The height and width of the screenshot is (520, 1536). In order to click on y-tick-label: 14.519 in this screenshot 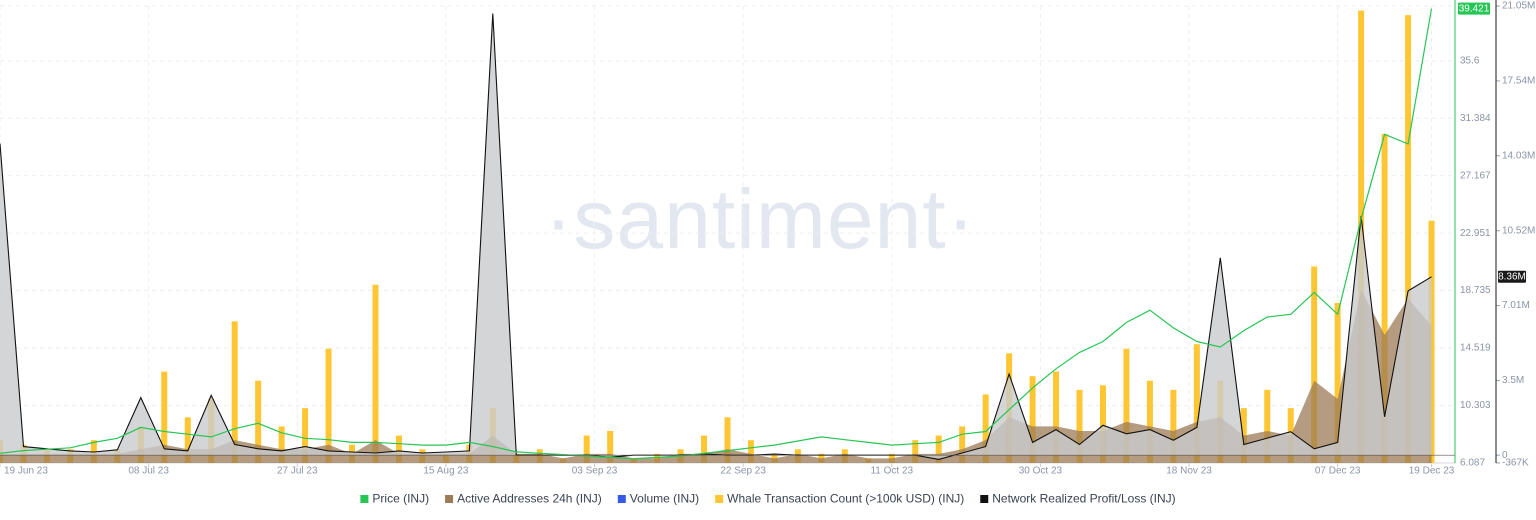, I will do `click(1475, 348)`.